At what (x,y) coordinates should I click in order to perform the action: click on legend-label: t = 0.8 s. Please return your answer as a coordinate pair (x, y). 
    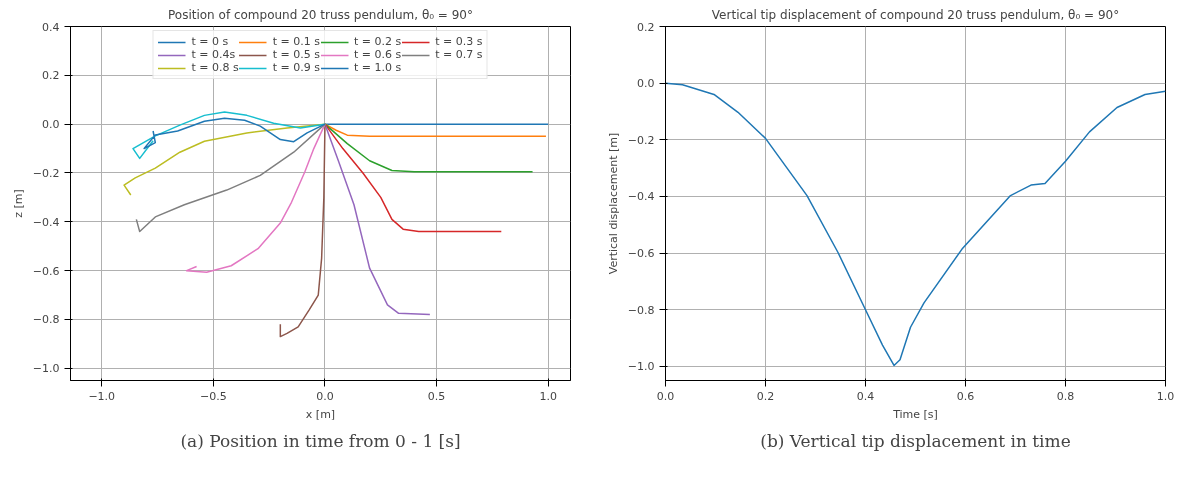
    Looking at the image, I should click on (215, 67).